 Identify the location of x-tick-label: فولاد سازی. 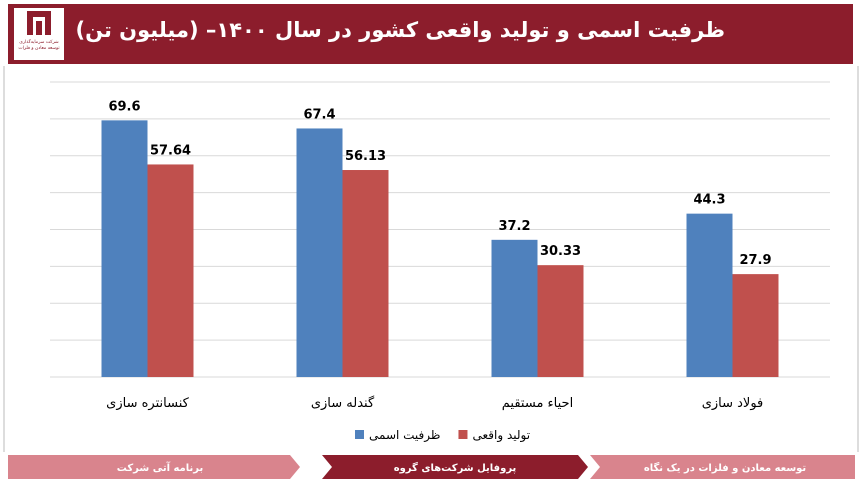
(733, 403).